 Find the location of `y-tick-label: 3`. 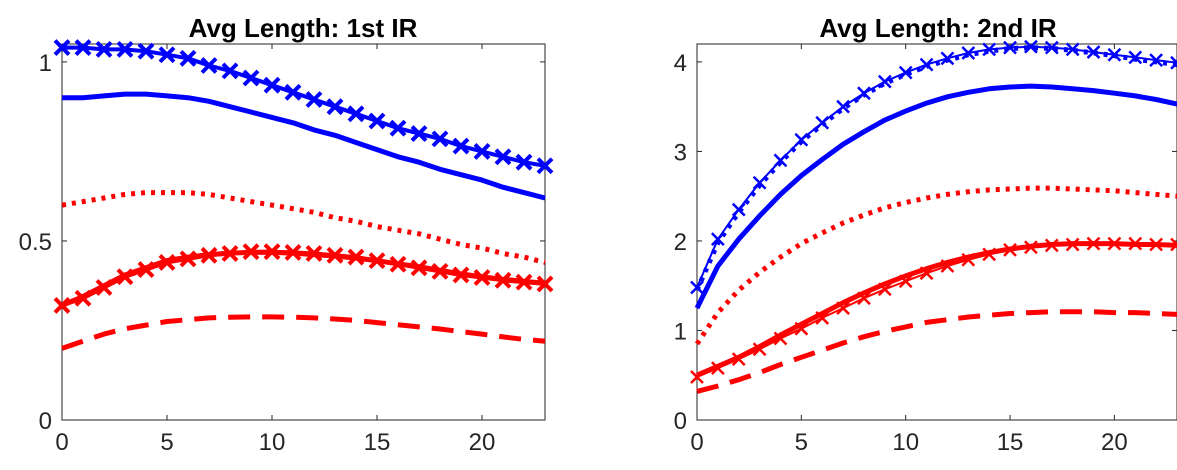

y-tick-label: 3 is located at coordinates (680, 152).